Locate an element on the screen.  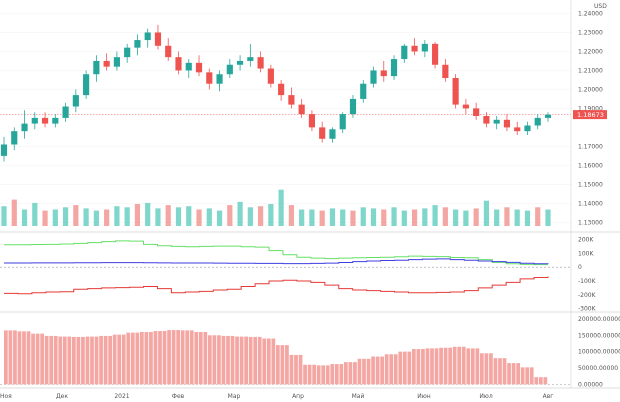
indicator-lines-axis: 200K 100K 0 -100K -200K -300K is located at coordinates (583, 272).